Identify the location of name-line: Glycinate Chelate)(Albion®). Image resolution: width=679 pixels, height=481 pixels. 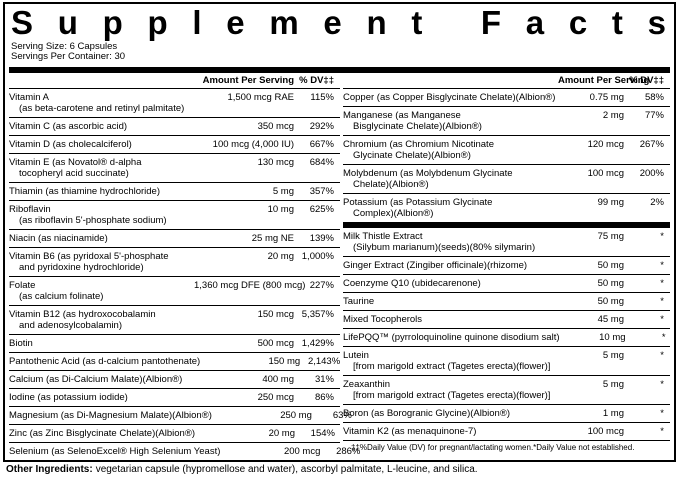
(412, 155).